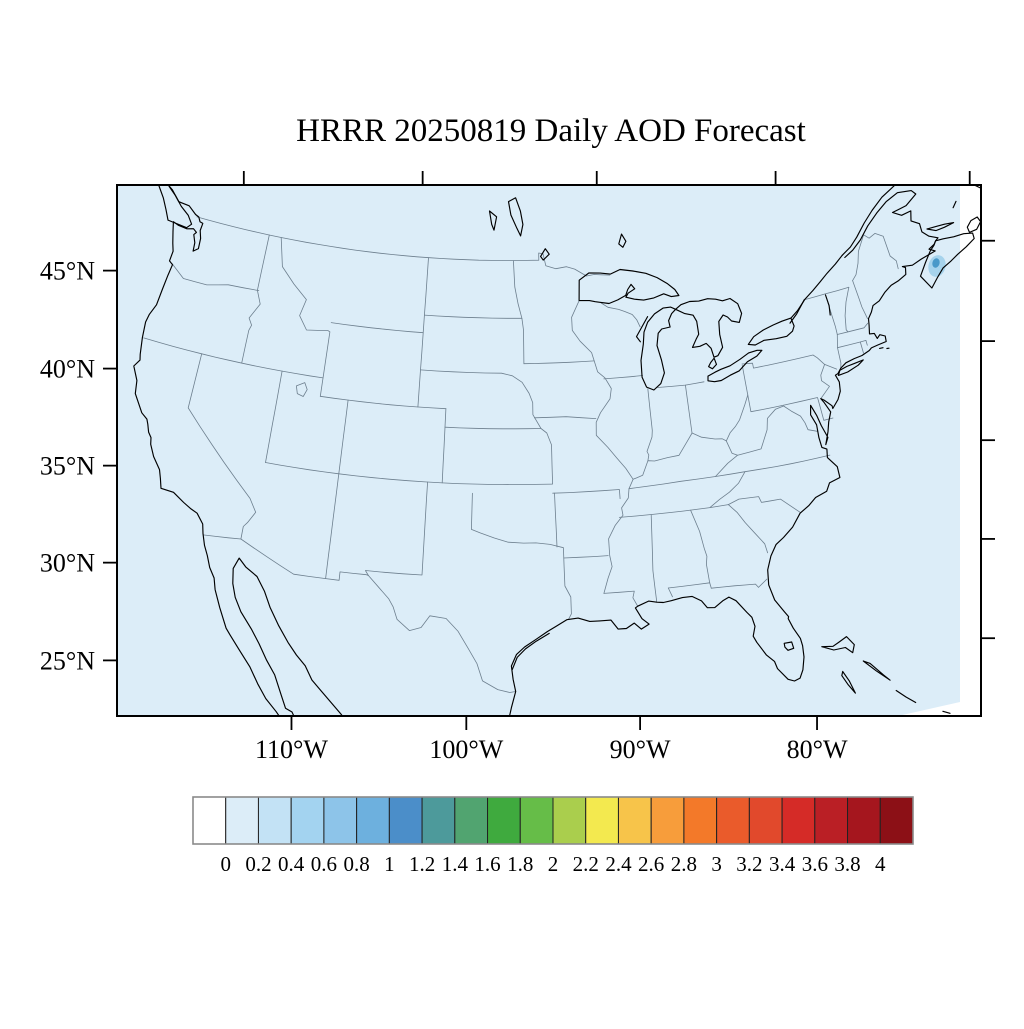 The height and width of the screenshot is (1029, 1024). Describe the element at coordinates (422, 864) in the screenshot. I see `colorbar-tick-label: 1.2` at that location.